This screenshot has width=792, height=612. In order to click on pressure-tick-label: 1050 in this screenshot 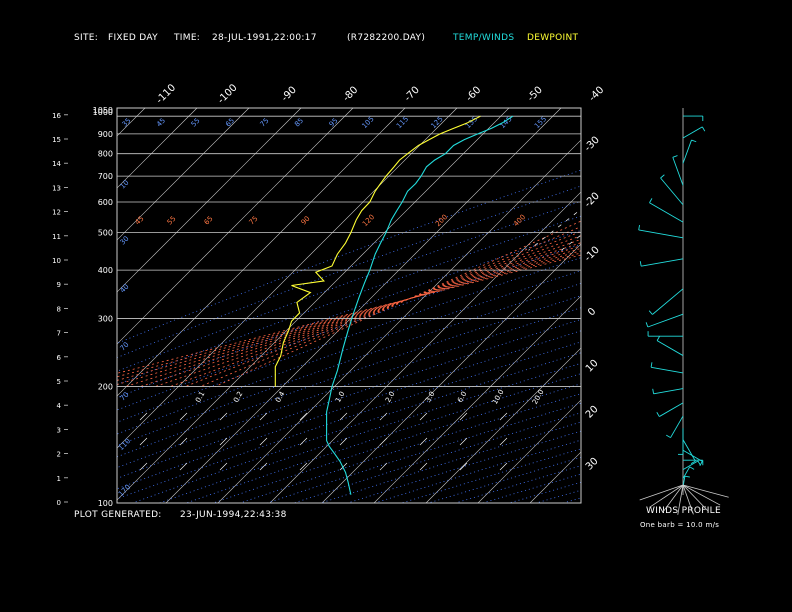, I will do `click(103, 110)`.